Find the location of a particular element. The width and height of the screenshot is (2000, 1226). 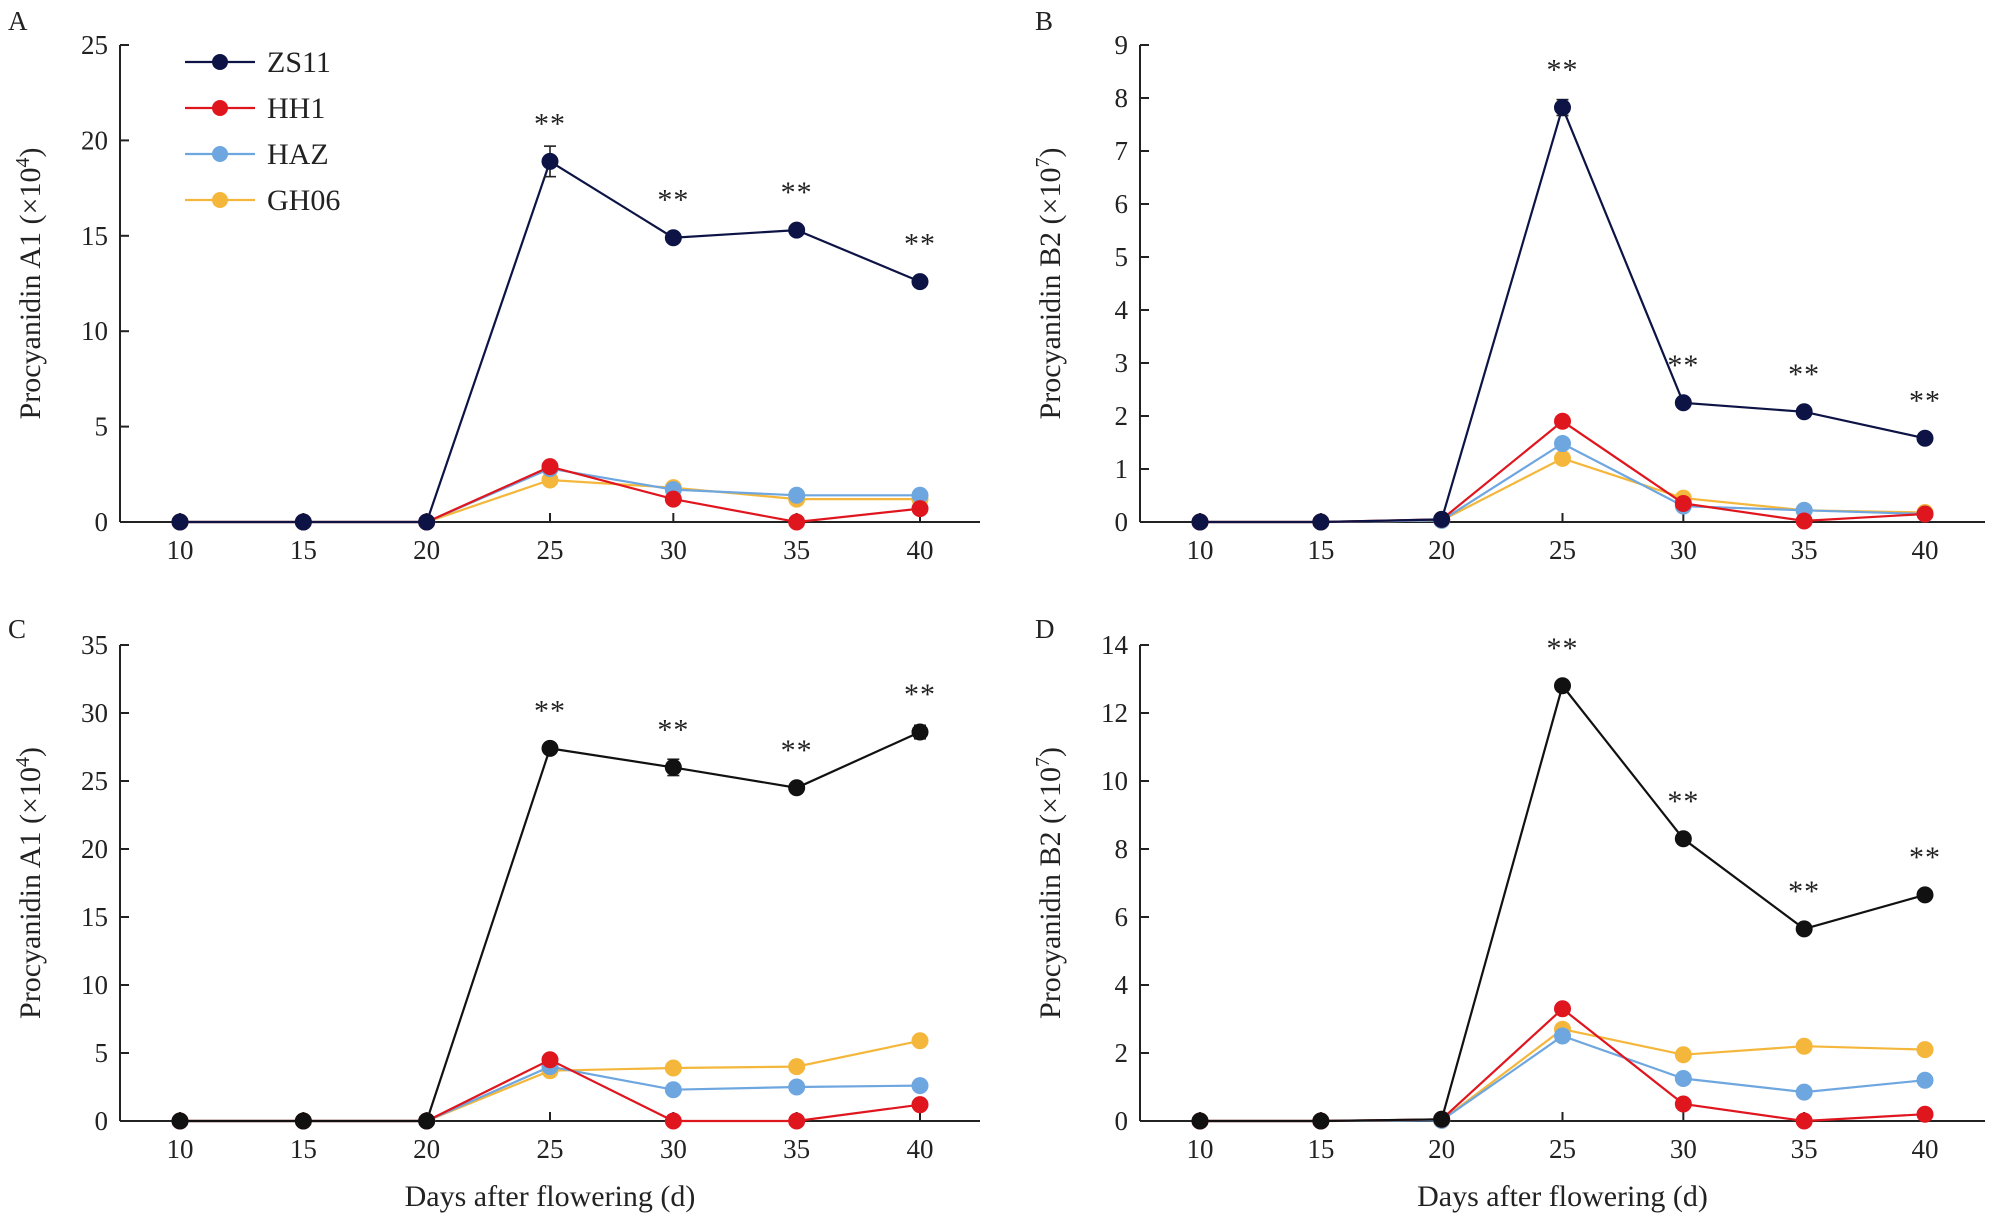

y-axis-title: Procyanidin A1 (×104) is located at coordinates (29, 284).